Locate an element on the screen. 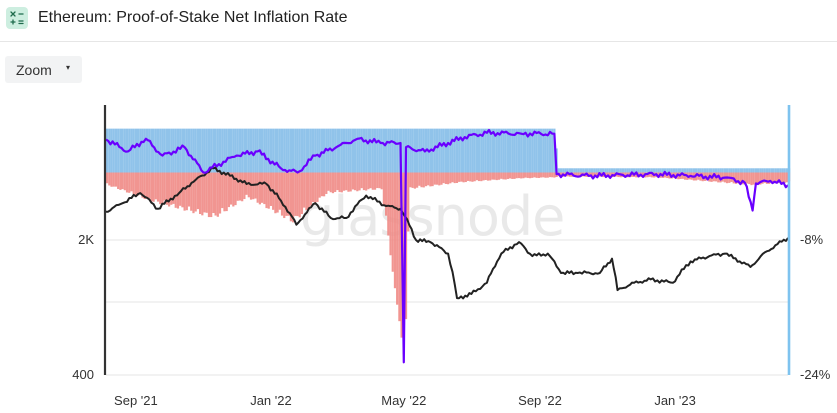 This screenshot has width=837, height=413. zoom-dropdown-button: Zoom ▾ is located at coordinates (43, 69).